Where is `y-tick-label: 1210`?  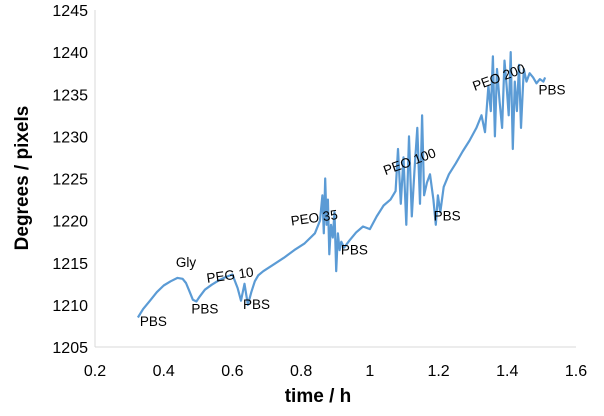 y-tick-label: 1210 is located at coordinates (70, 306).